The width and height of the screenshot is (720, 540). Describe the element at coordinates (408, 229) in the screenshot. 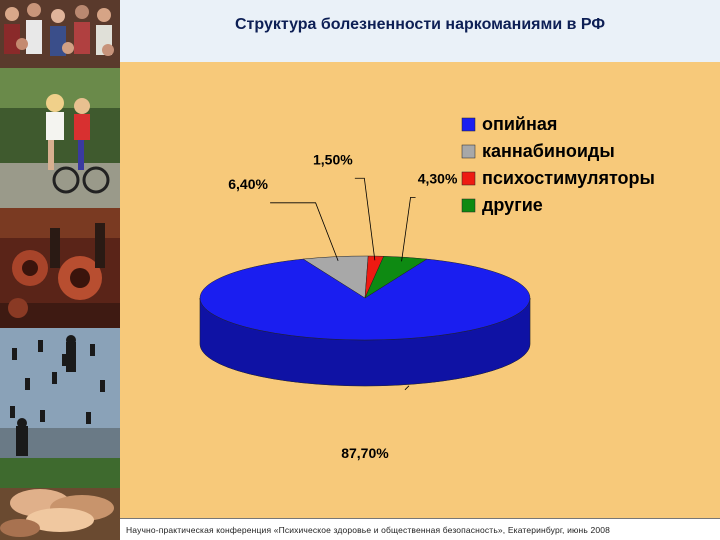

I see `leader-line-другие` at that location.